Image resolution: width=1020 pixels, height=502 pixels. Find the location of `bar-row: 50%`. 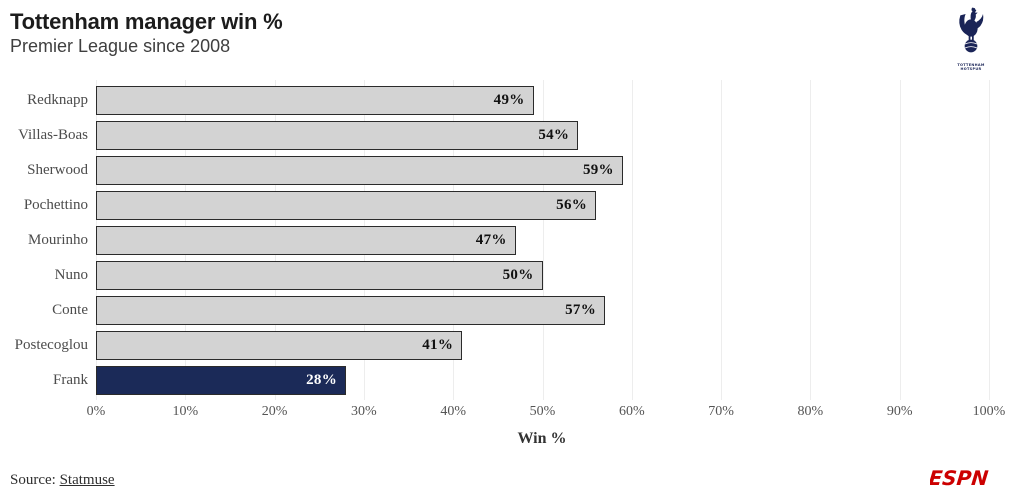

bar-row: 50% is located at coordinates (542, 275).